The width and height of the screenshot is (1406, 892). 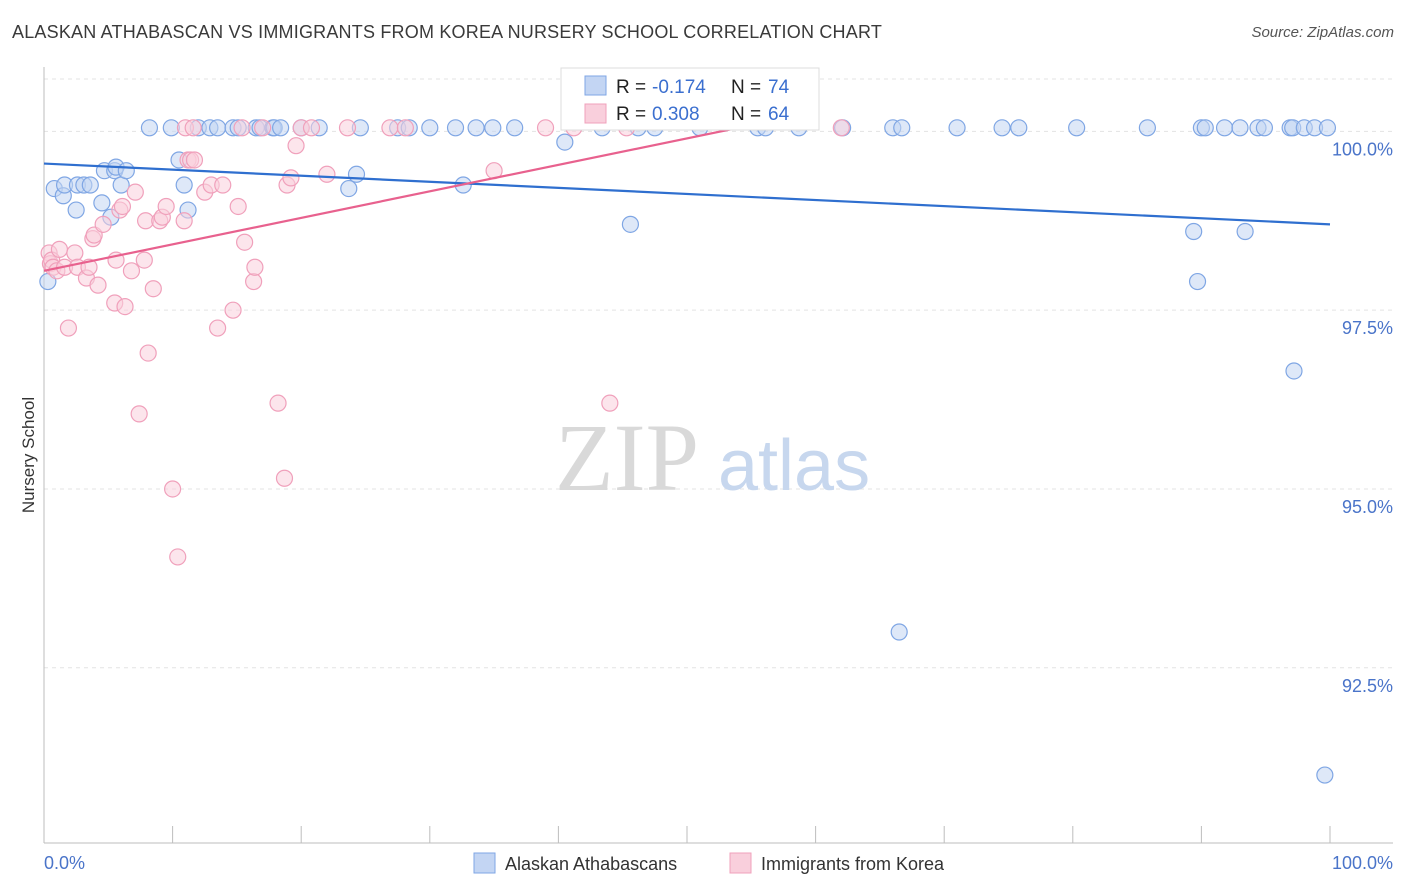 I want to click on y-tick-label-3: 92.5%, so click(x=1367, y=686).